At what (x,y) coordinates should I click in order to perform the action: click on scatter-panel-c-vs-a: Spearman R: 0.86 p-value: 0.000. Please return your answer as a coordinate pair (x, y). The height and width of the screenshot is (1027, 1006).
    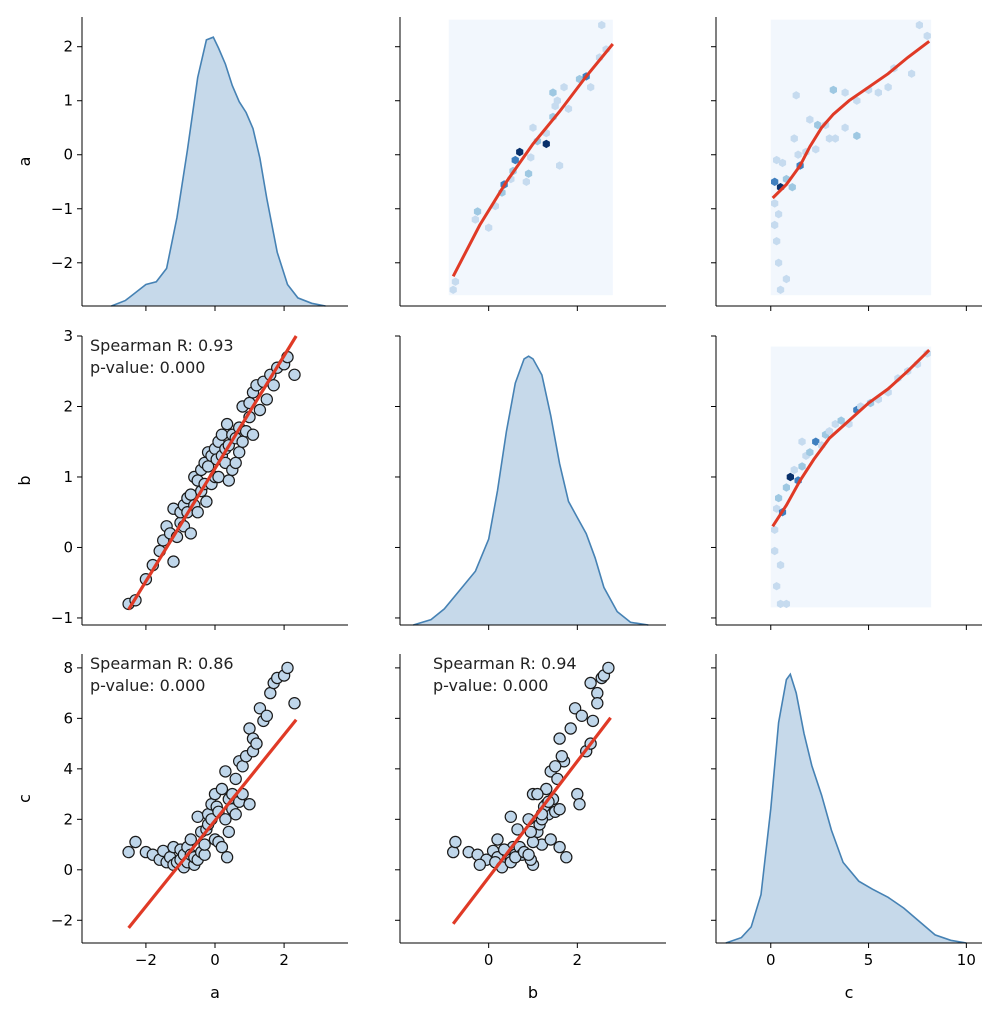
    Looking at the image, I should click on (195, 791).